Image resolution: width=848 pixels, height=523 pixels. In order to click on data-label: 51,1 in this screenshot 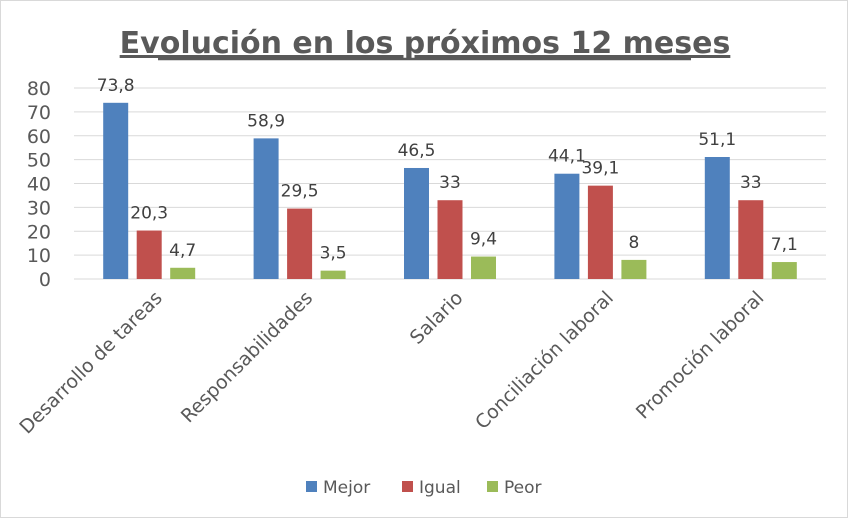, I will do `click(717, 140)`.